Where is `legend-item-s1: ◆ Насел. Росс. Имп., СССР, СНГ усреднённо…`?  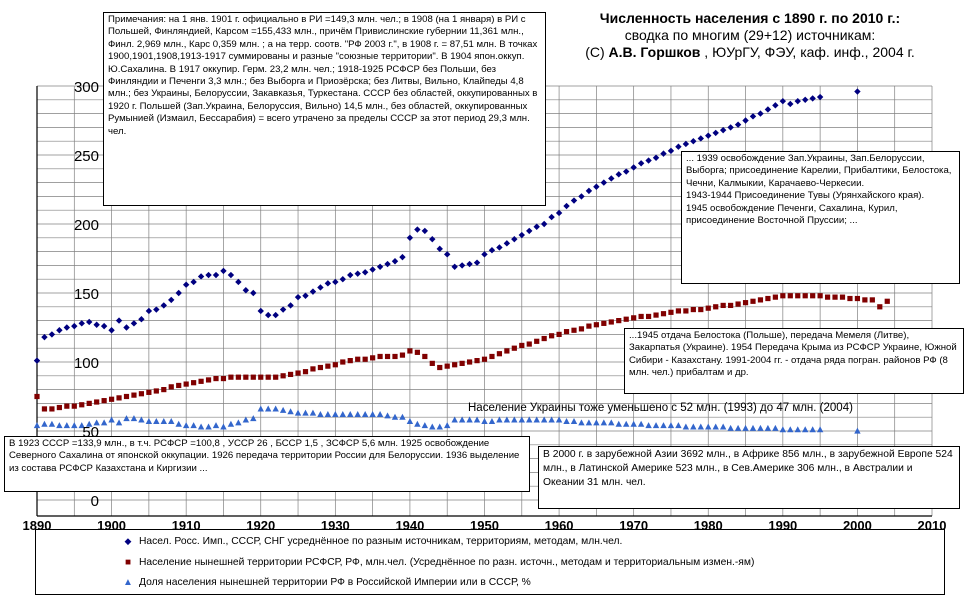
legend-item-s1: ◆ Насел. Росс. Имп., СССР, СНГ усреднённо… is located at coordinates (372, 541).